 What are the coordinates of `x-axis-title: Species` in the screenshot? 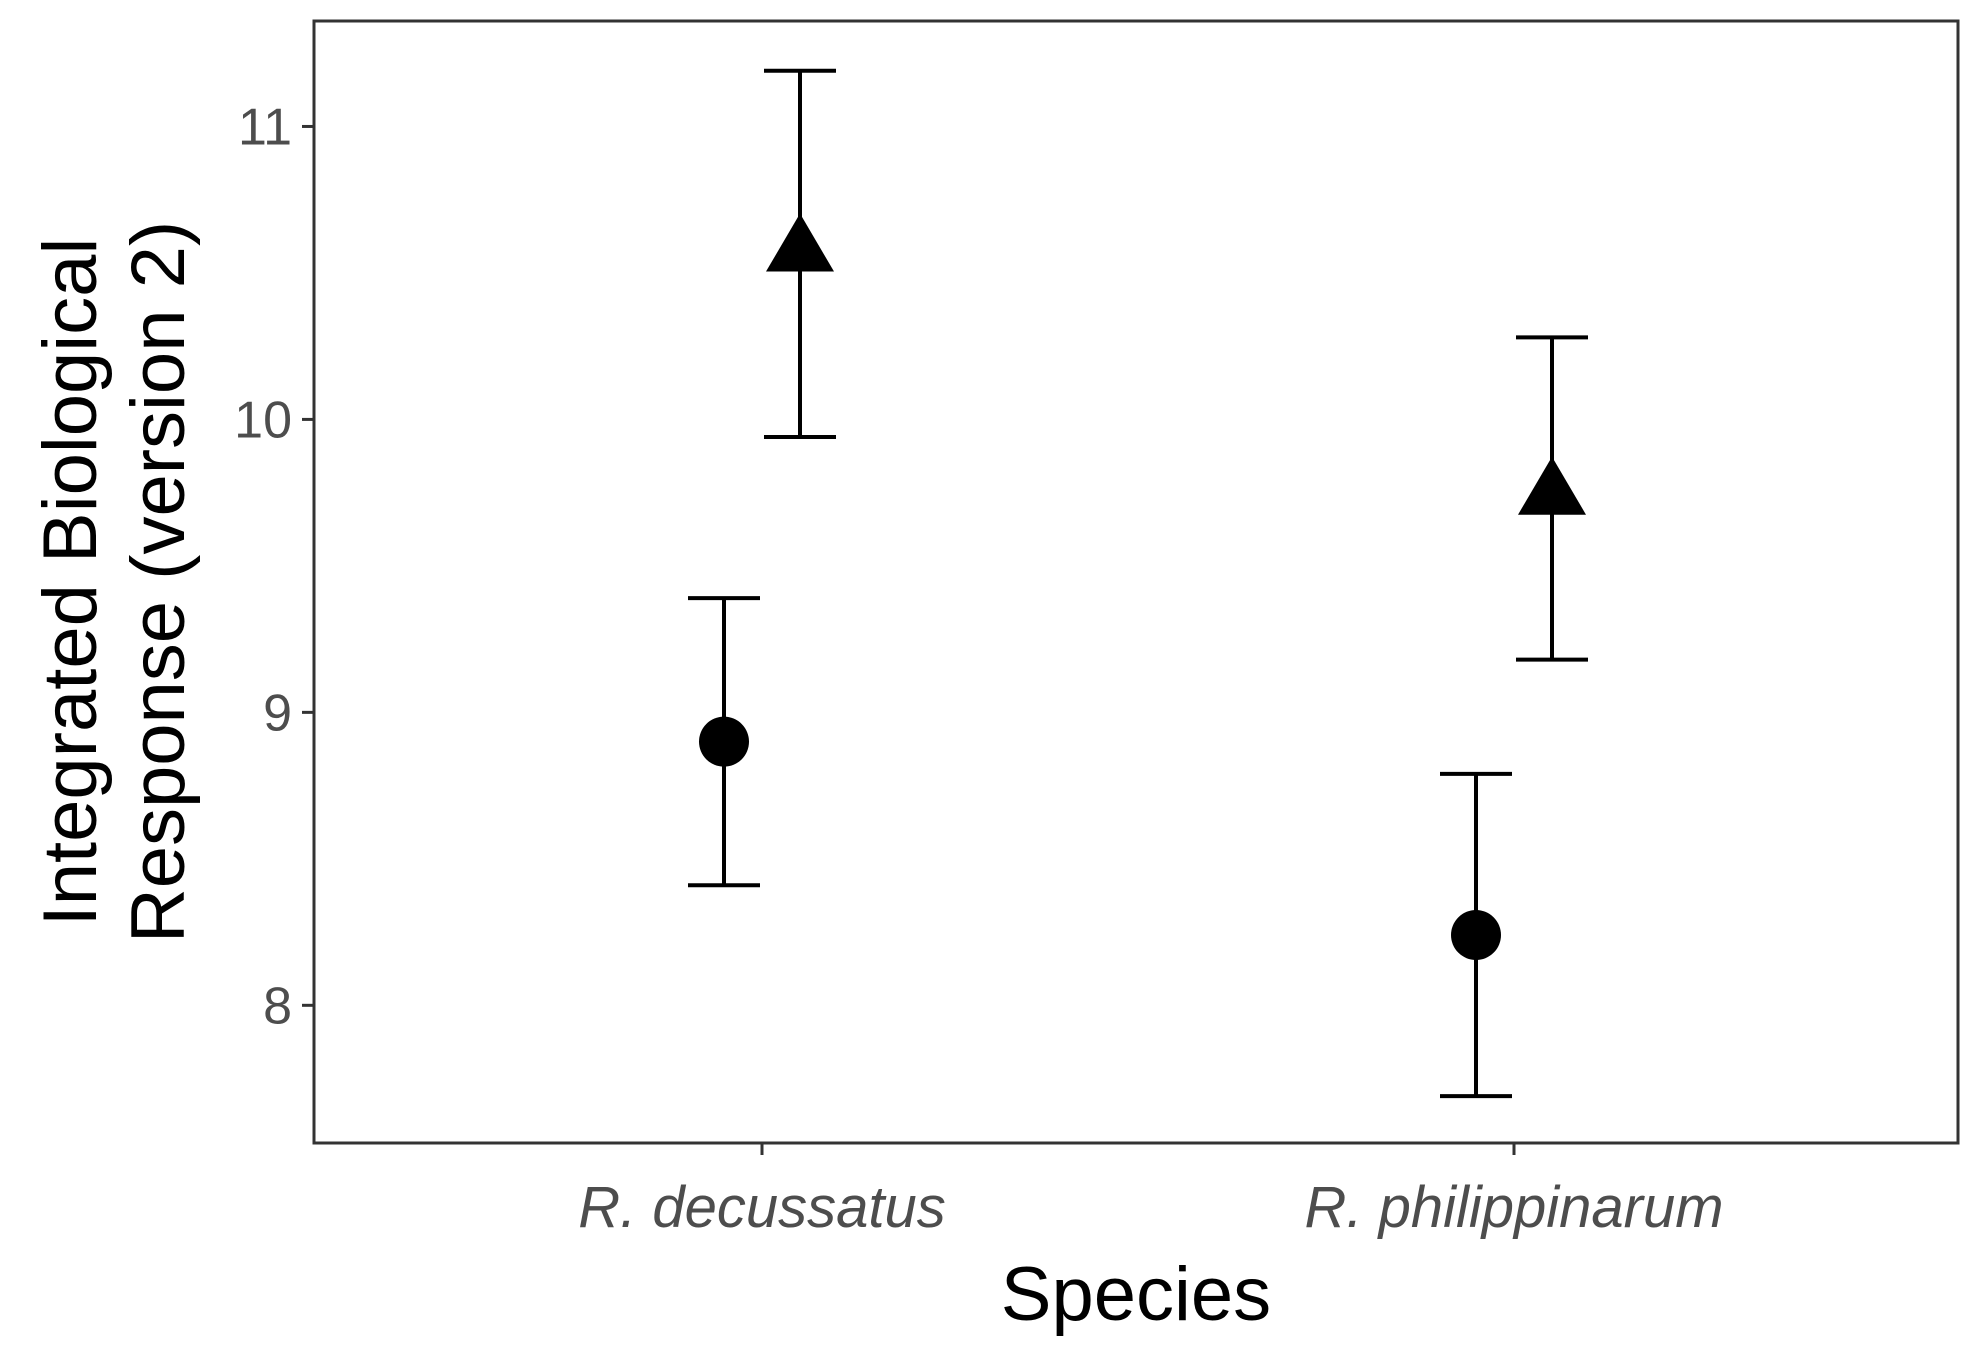 It's located at (1136, 1294).